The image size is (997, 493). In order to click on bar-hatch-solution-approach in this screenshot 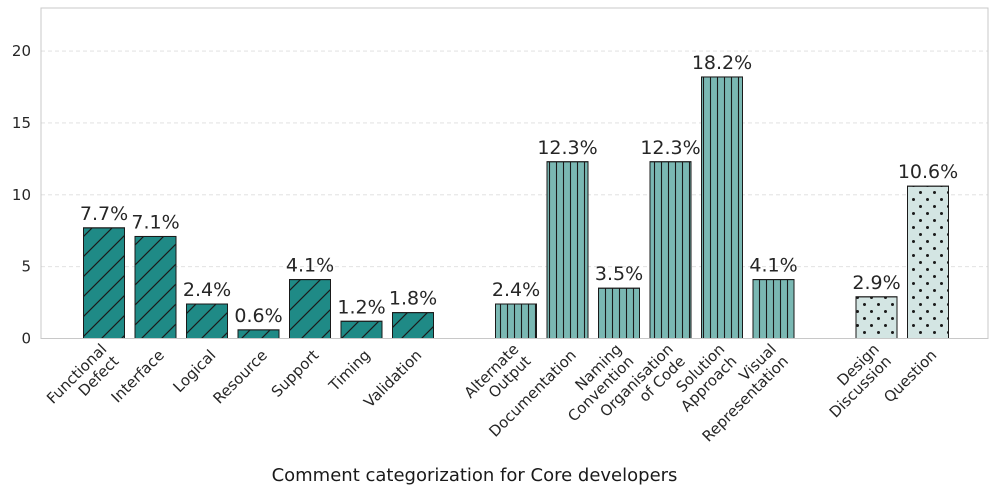, I will do `click(722, 208)`.